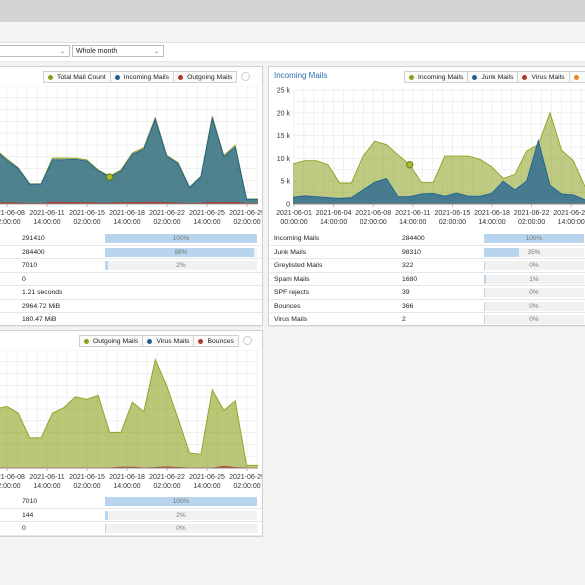 Image resolution: width=585 pixels, height=585 pixels. What do you see at coordinates (408, 306) in the screenshot?
I see `stats-value: 366` at bounding box center [408, 306].